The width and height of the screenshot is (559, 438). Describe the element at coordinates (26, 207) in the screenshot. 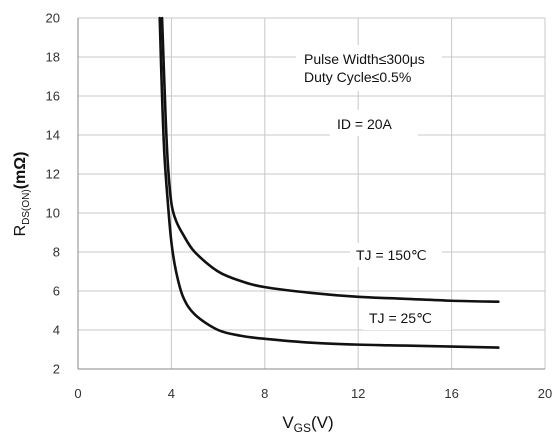

I see `y-axis-title-sub: DS(ON)` at that location.